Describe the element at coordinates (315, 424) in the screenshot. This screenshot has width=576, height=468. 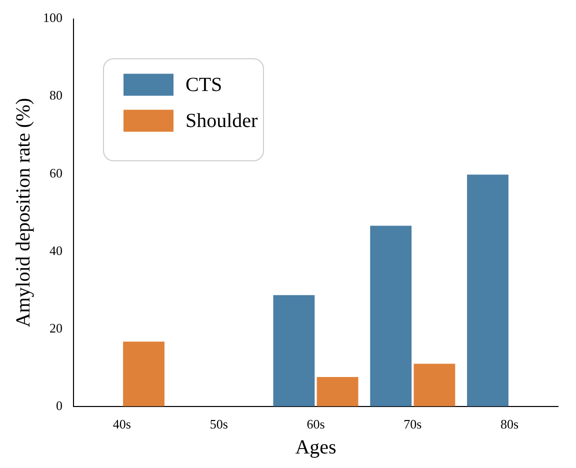
I see `x-tick-label: 60s` at that location.